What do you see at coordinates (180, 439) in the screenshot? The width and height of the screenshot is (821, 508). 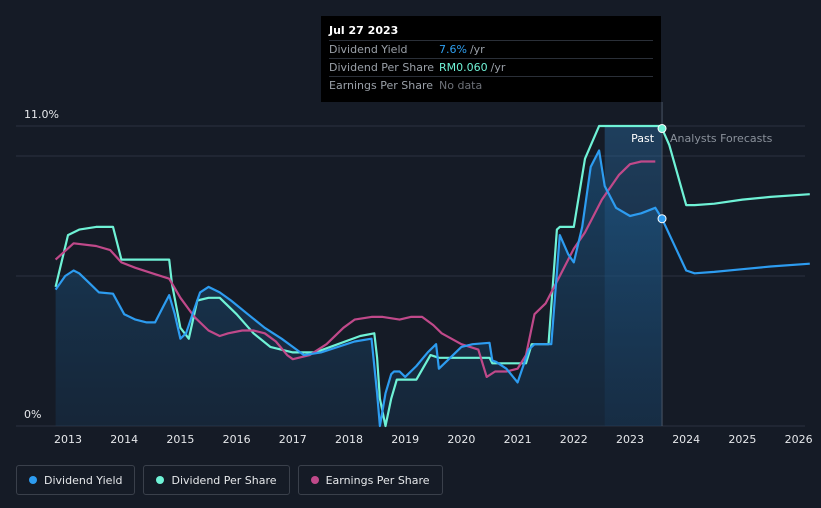 I see `x-tick-label: 2015` at bounding box center [180, 439].